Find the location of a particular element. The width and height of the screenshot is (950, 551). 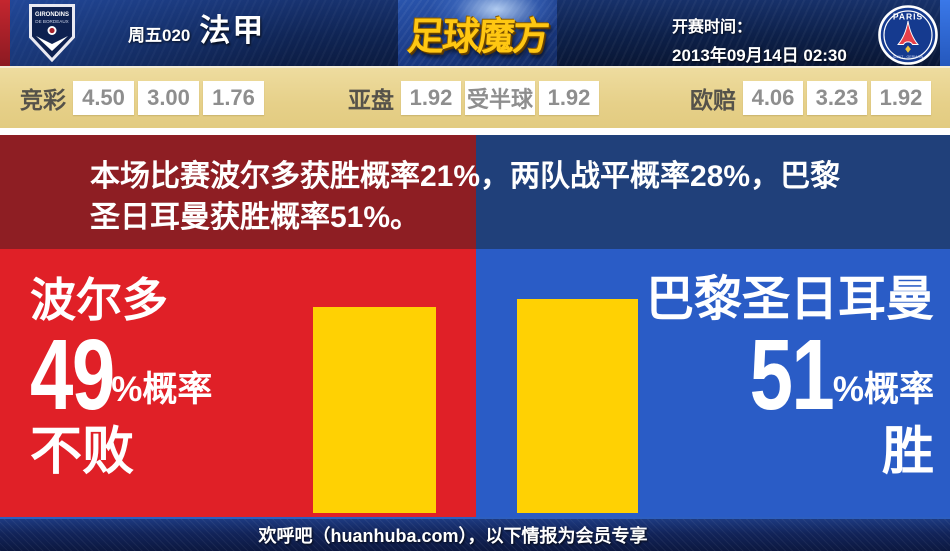

odds-label-asian-handicap: 亚盘 is located at coordinates (371, 100).